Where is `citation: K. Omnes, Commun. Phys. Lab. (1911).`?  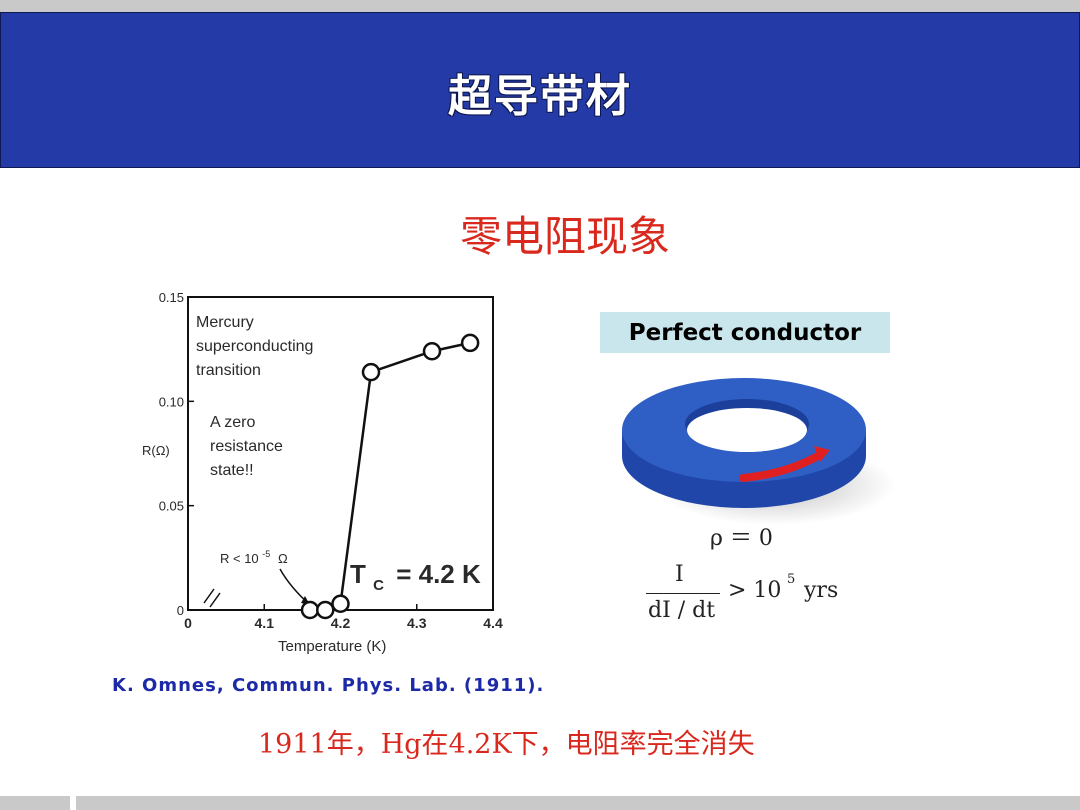
citation: K. Omnes, Commun. Phys. Lab. (1911). is located at coordinates (328, 685).